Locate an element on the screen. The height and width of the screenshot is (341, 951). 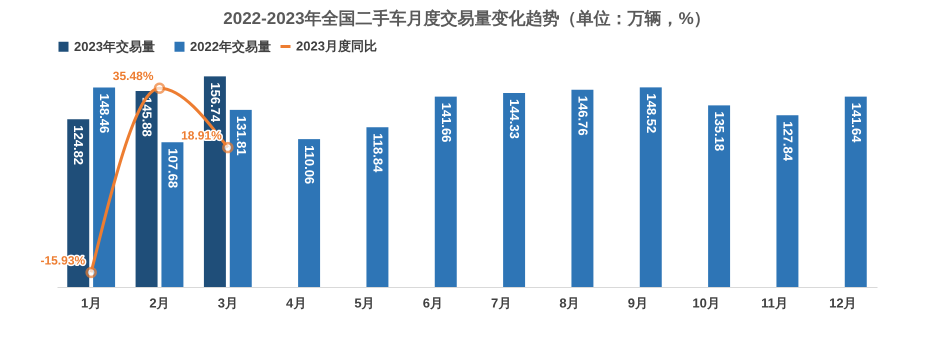
x-tick-label: 1月 is located at coordinates (91, 303).